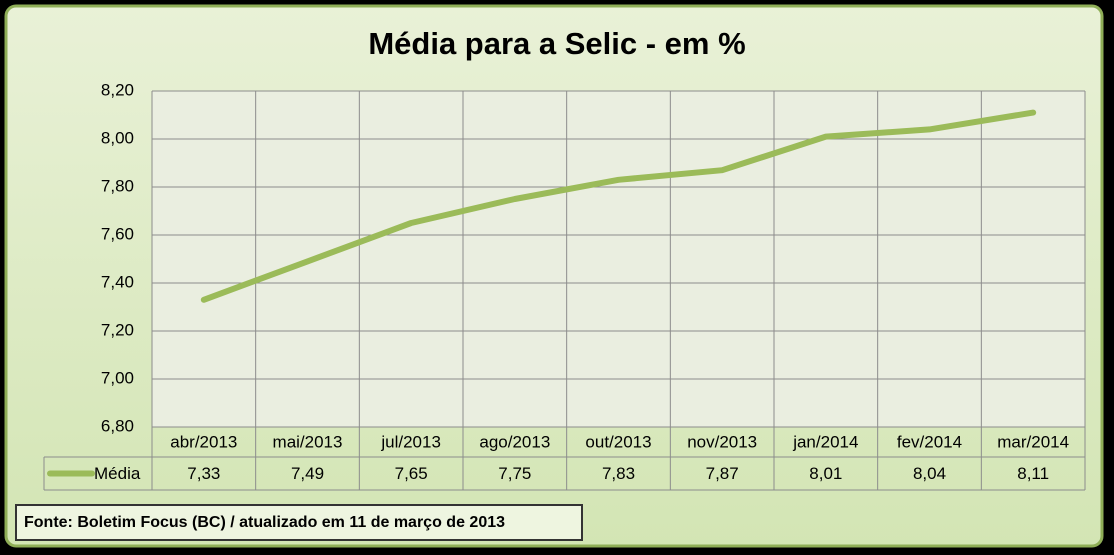 The image size is (1114, 555). Describe the element at coordinates (514, 473) in the screenshot. I see `table-value: 7,75` at that location.